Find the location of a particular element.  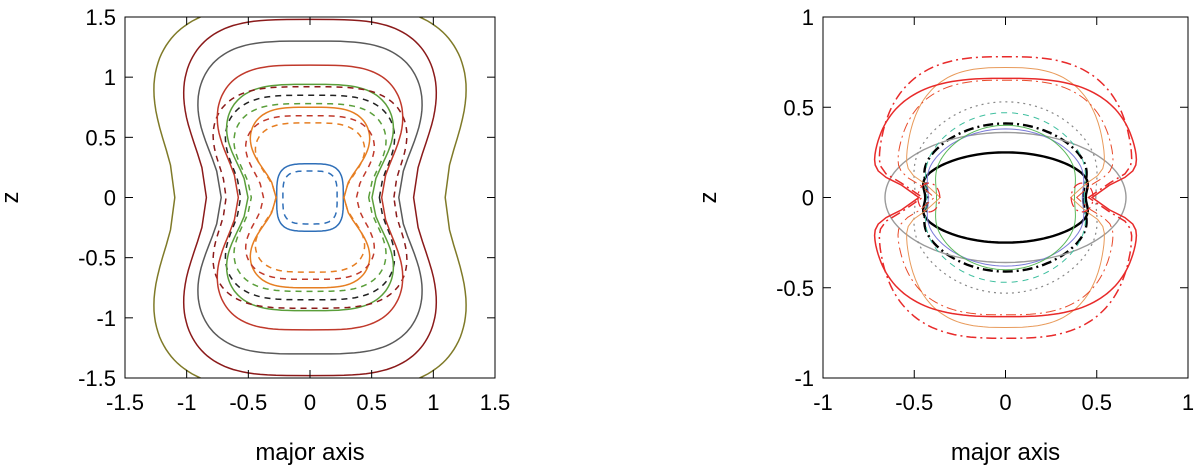

series-group is located at coordinates (1005, 197).